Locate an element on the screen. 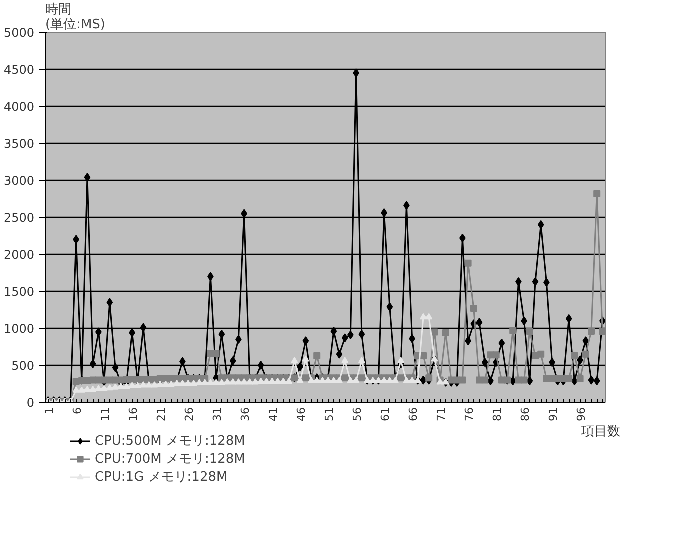  x-tick-label: 86 is located at coordinates (525, 414).